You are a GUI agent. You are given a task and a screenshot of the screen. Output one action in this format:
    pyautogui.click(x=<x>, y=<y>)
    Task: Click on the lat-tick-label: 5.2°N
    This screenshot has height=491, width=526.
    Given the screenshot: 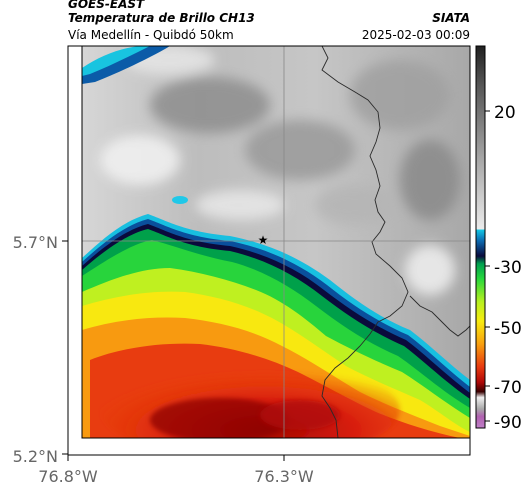 What is the action you would take?
    pyautogui.click(x=35, y=456)
    